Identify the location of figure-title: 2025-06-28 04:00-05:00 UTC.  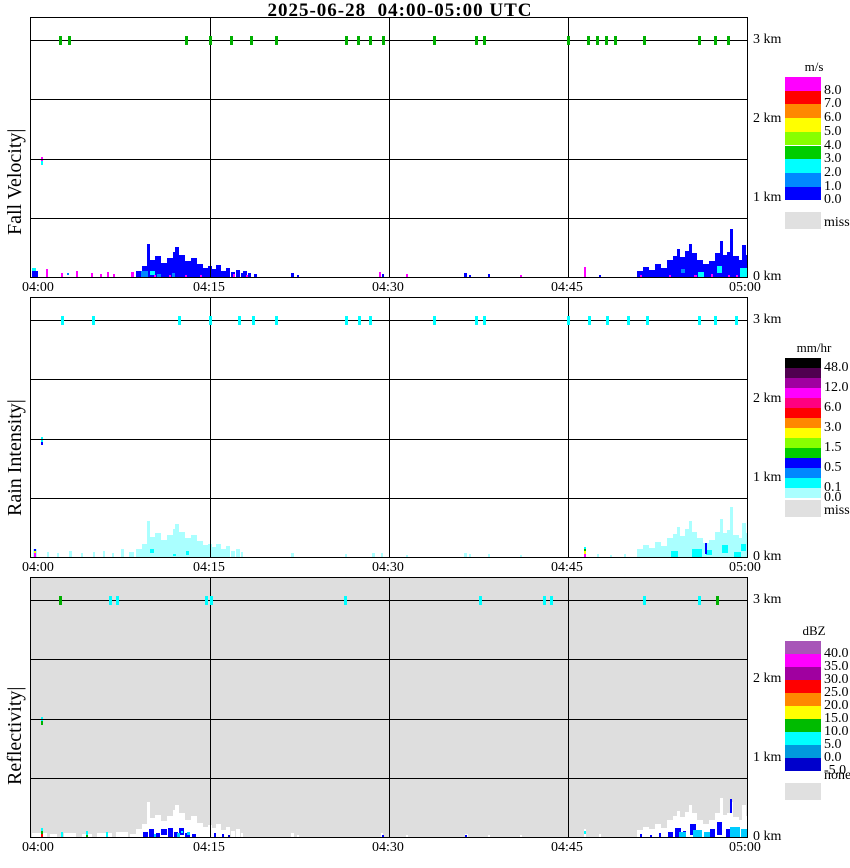
(400, 10).